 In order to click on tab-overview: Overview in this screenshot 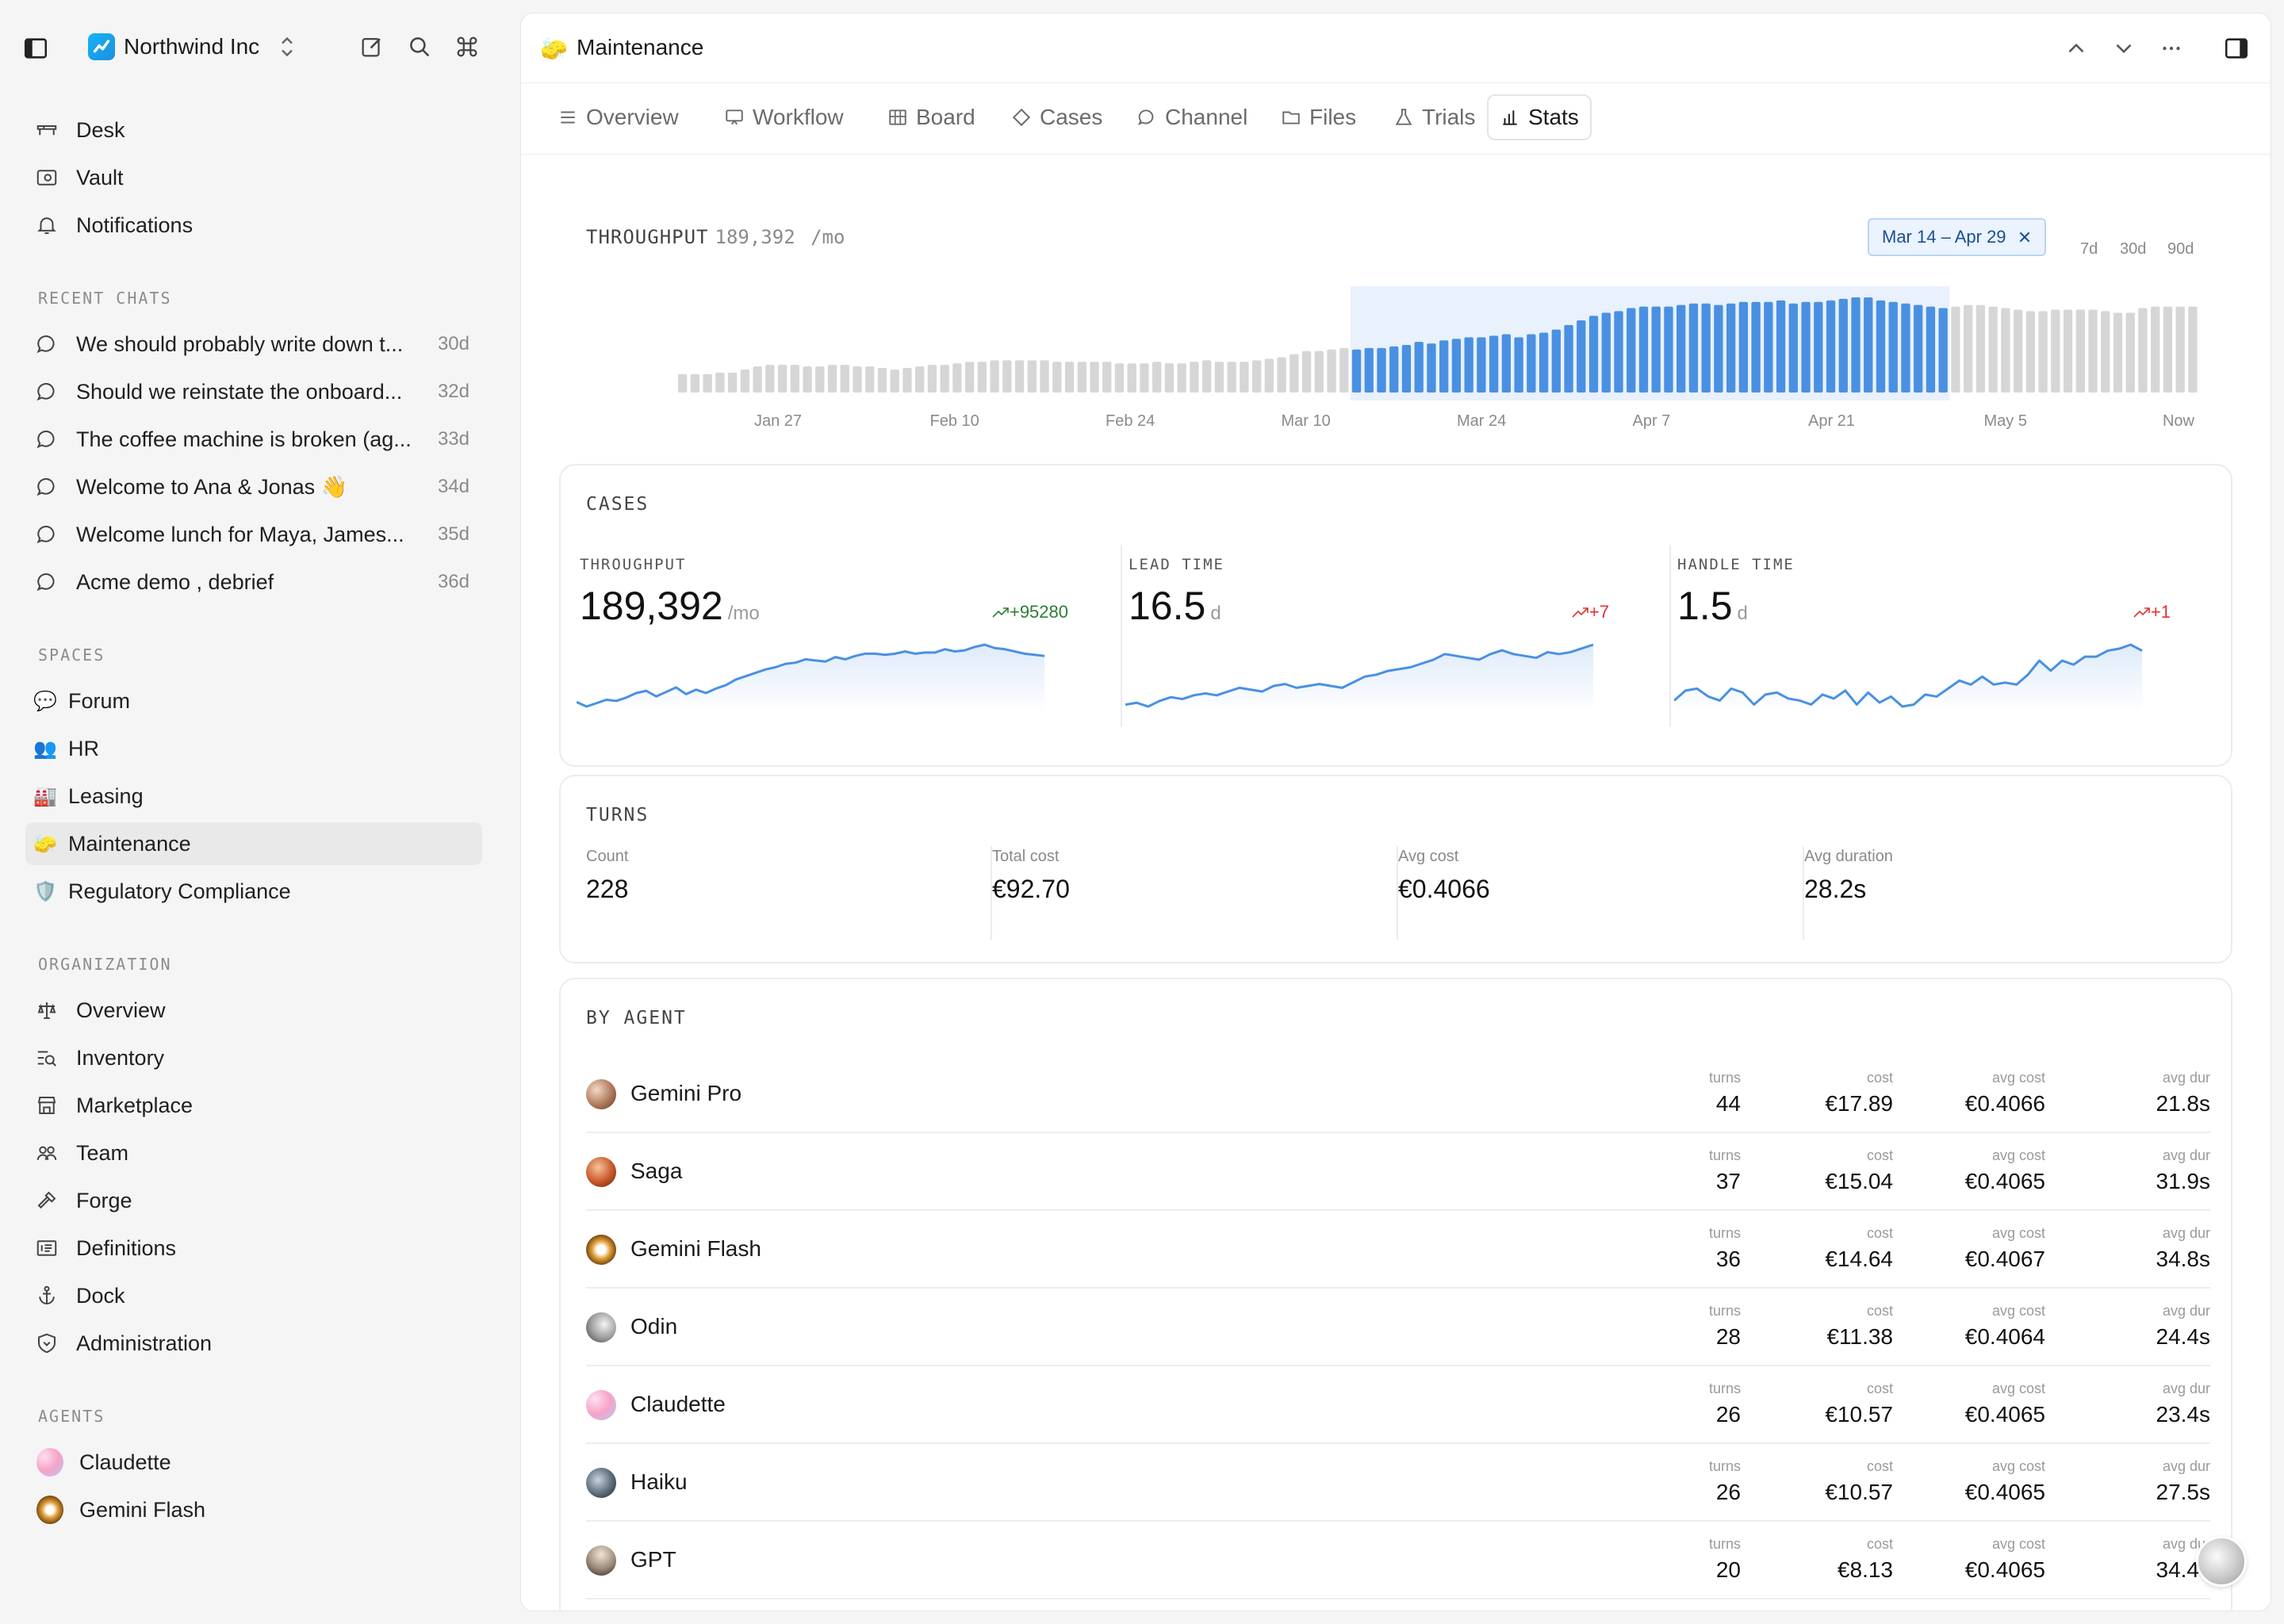, I will do `click(618, 117)`.